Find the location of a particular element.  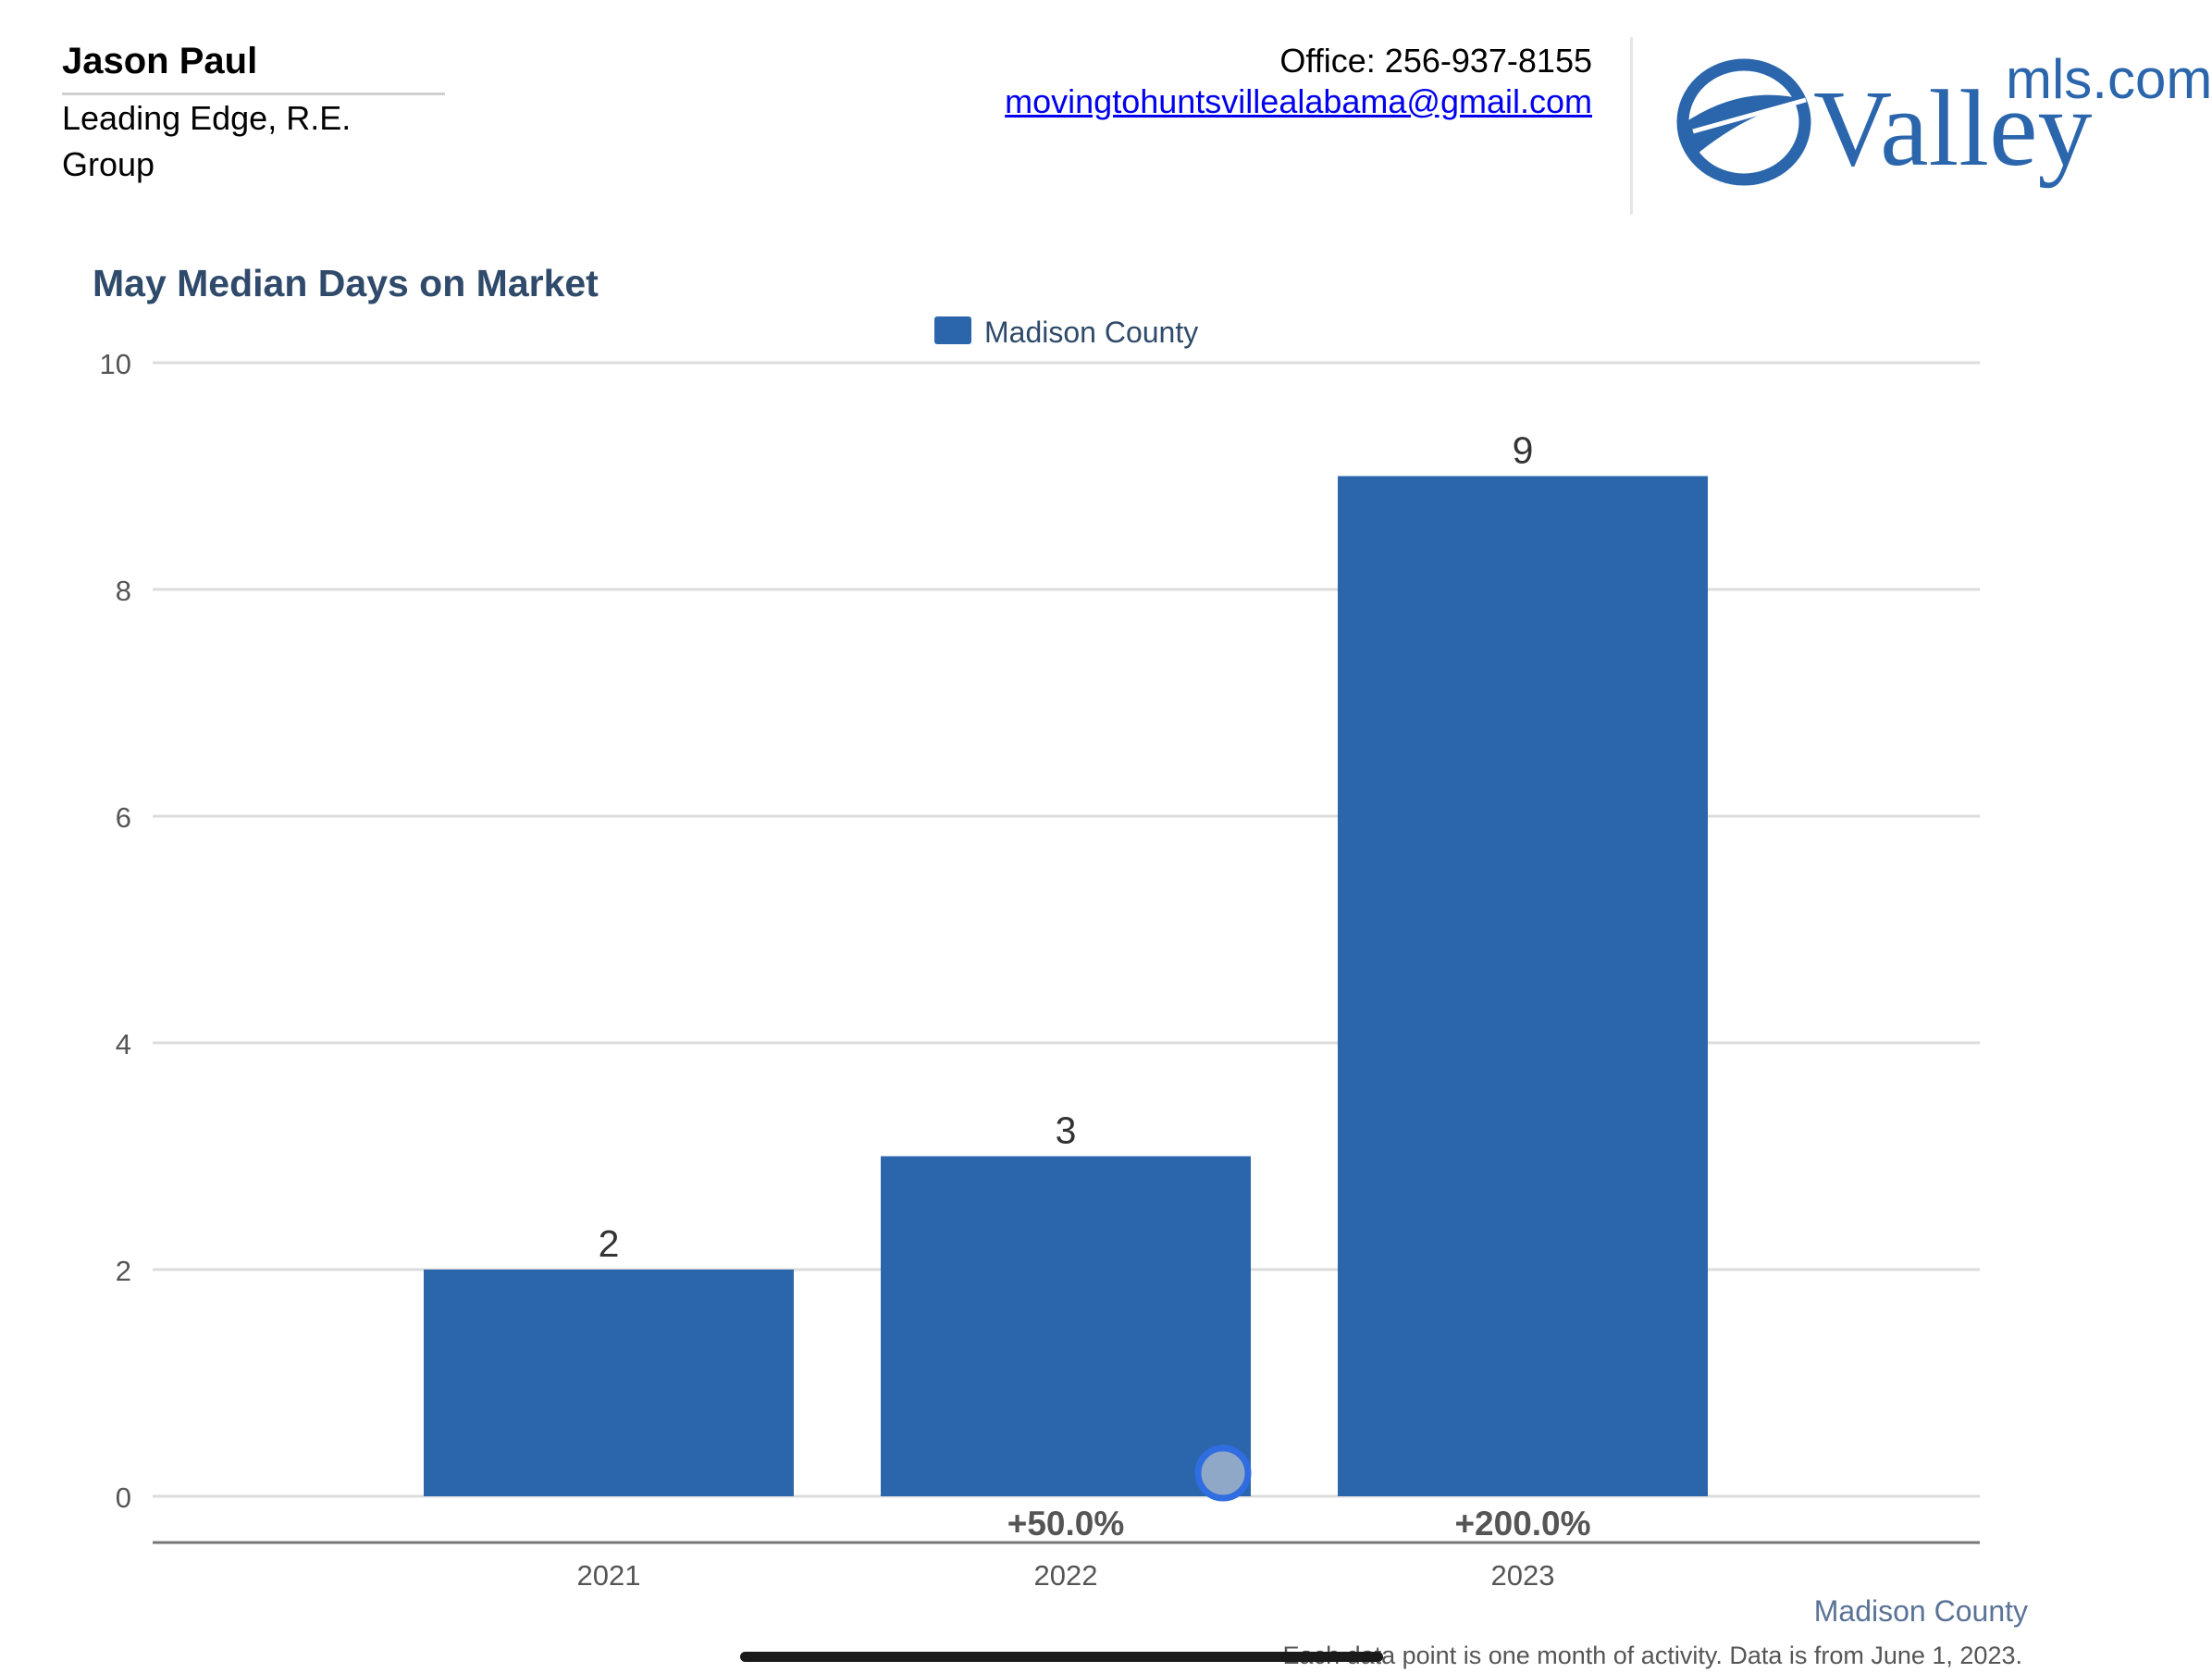

y-tick-label: 0 is located at coordinates (124, 1497).